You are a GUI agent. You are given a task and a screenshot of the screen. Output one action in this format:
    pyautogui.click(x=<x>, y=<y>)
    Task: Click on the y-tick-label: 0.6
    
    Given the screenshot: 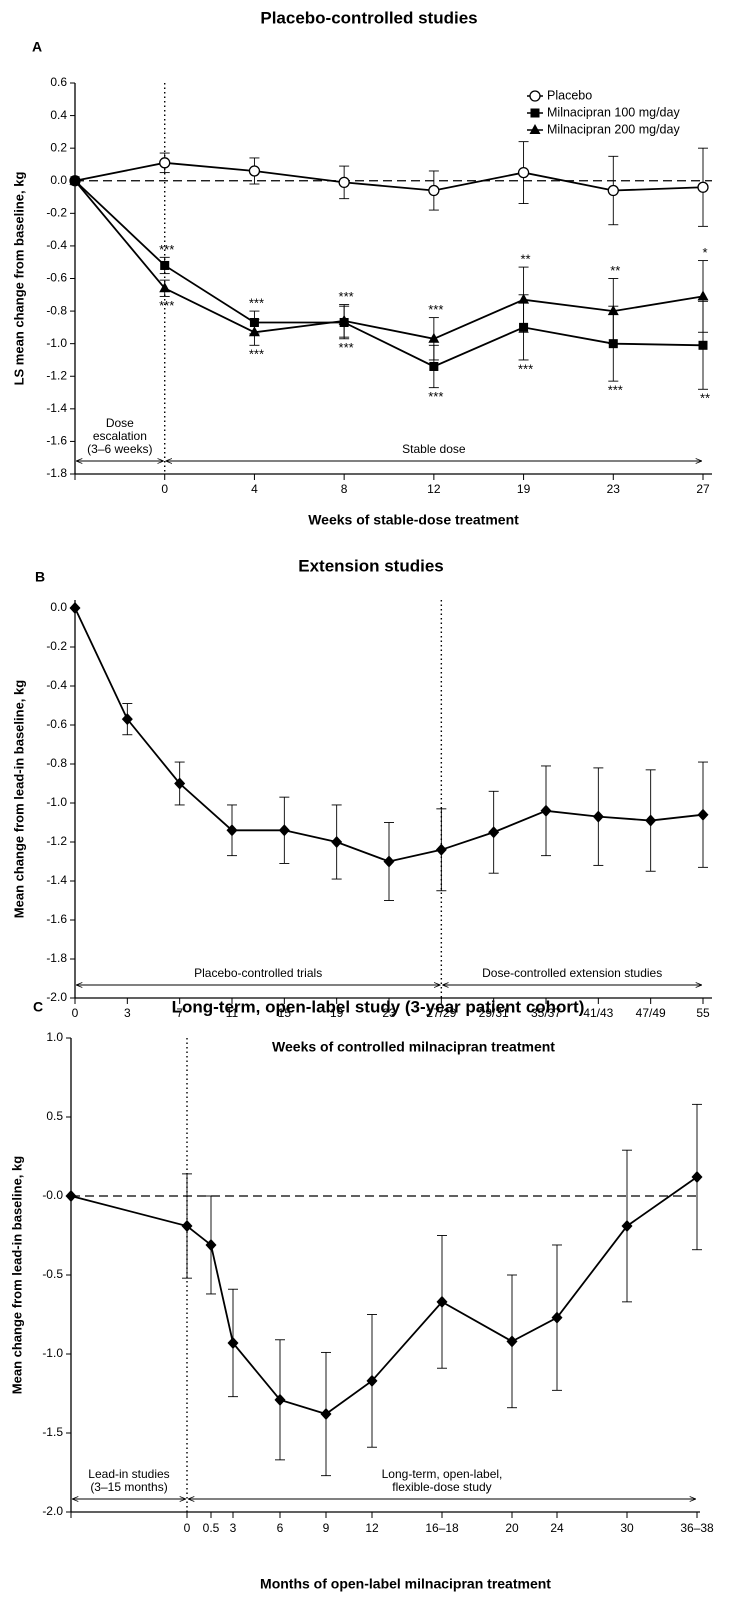 What is the action you would take?
    pyautogui.click(x=58, y=82)
    